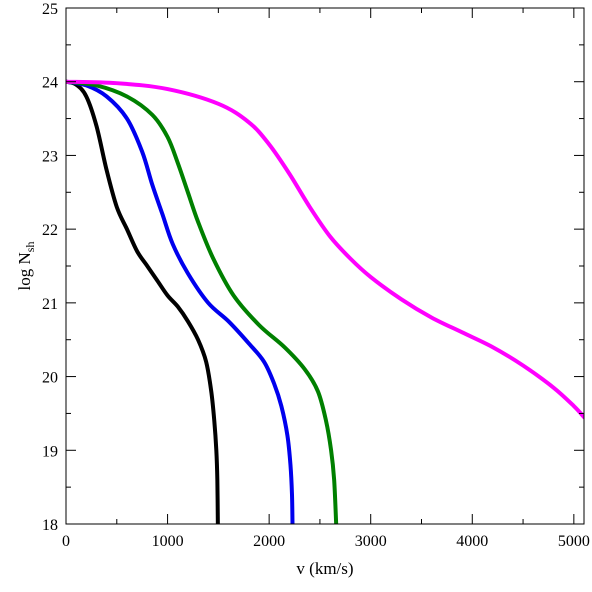 The image size is (592, 592). Describe the element at coordinates (50, 83) in the screenshot. I see `y-tick-label: 24` at that location.